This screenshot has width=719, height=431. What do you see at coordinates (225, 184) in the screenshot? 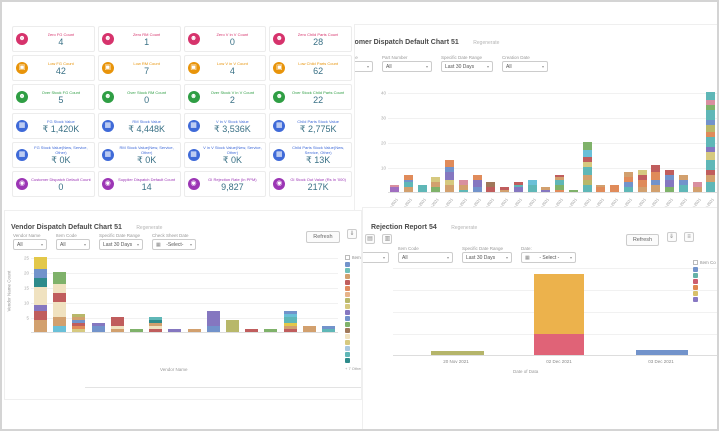
I see `kpi-card: ◉ GI Rejection Rate (In PPM) 9,827` at bounding box center [225, 184].